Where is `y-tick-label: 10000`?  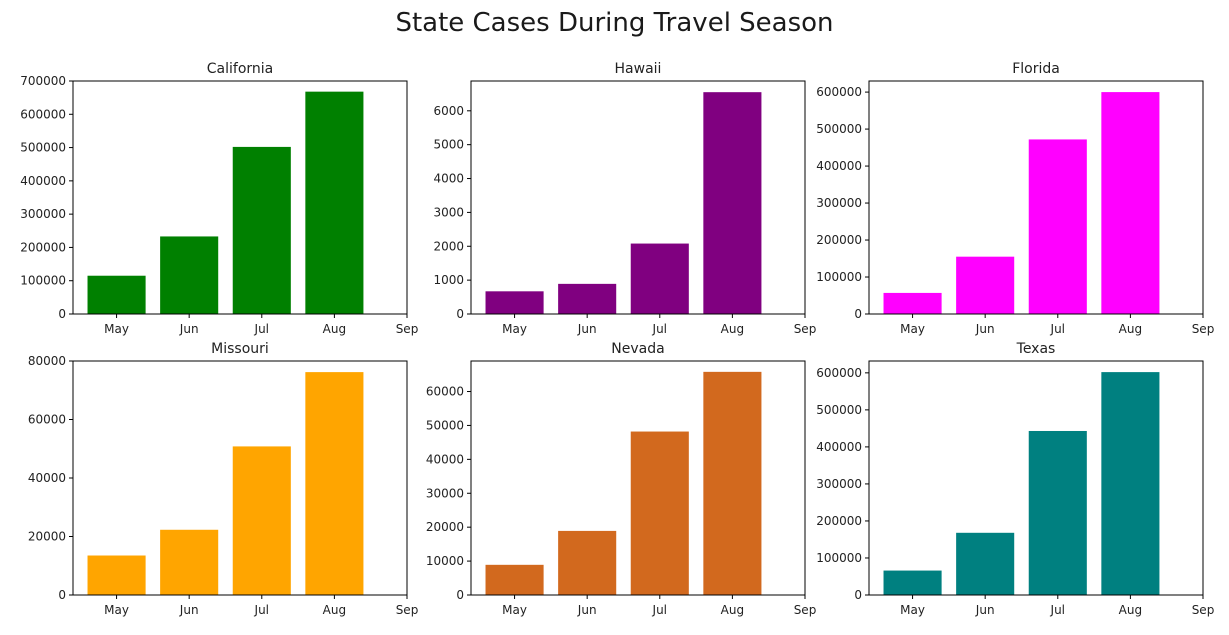
y-tick-label: 10000 is located at coordinates (445, 561).